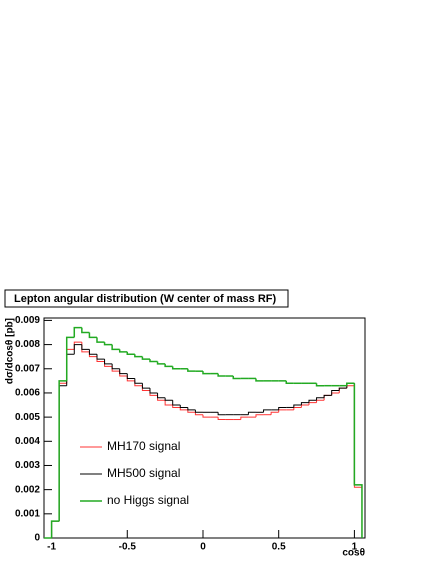 The width and height of the screenshot is (436, 564). Describe the element at coordinates (279, 547) in the screenshot. I see `x-tick-label: 0.5` at that location.